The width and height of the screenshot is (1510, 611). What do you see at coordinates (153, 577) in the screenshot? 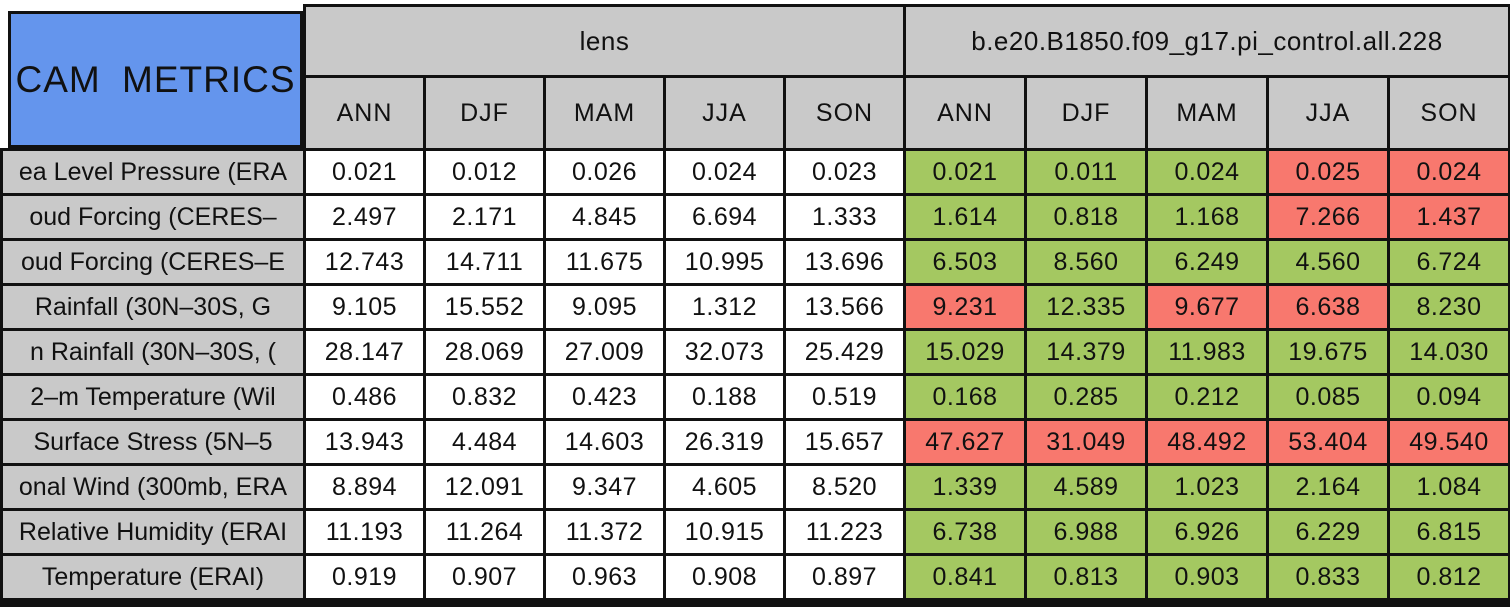
I see `metric-label: Temperature (ERAI)` at bounding box center [153, 577].